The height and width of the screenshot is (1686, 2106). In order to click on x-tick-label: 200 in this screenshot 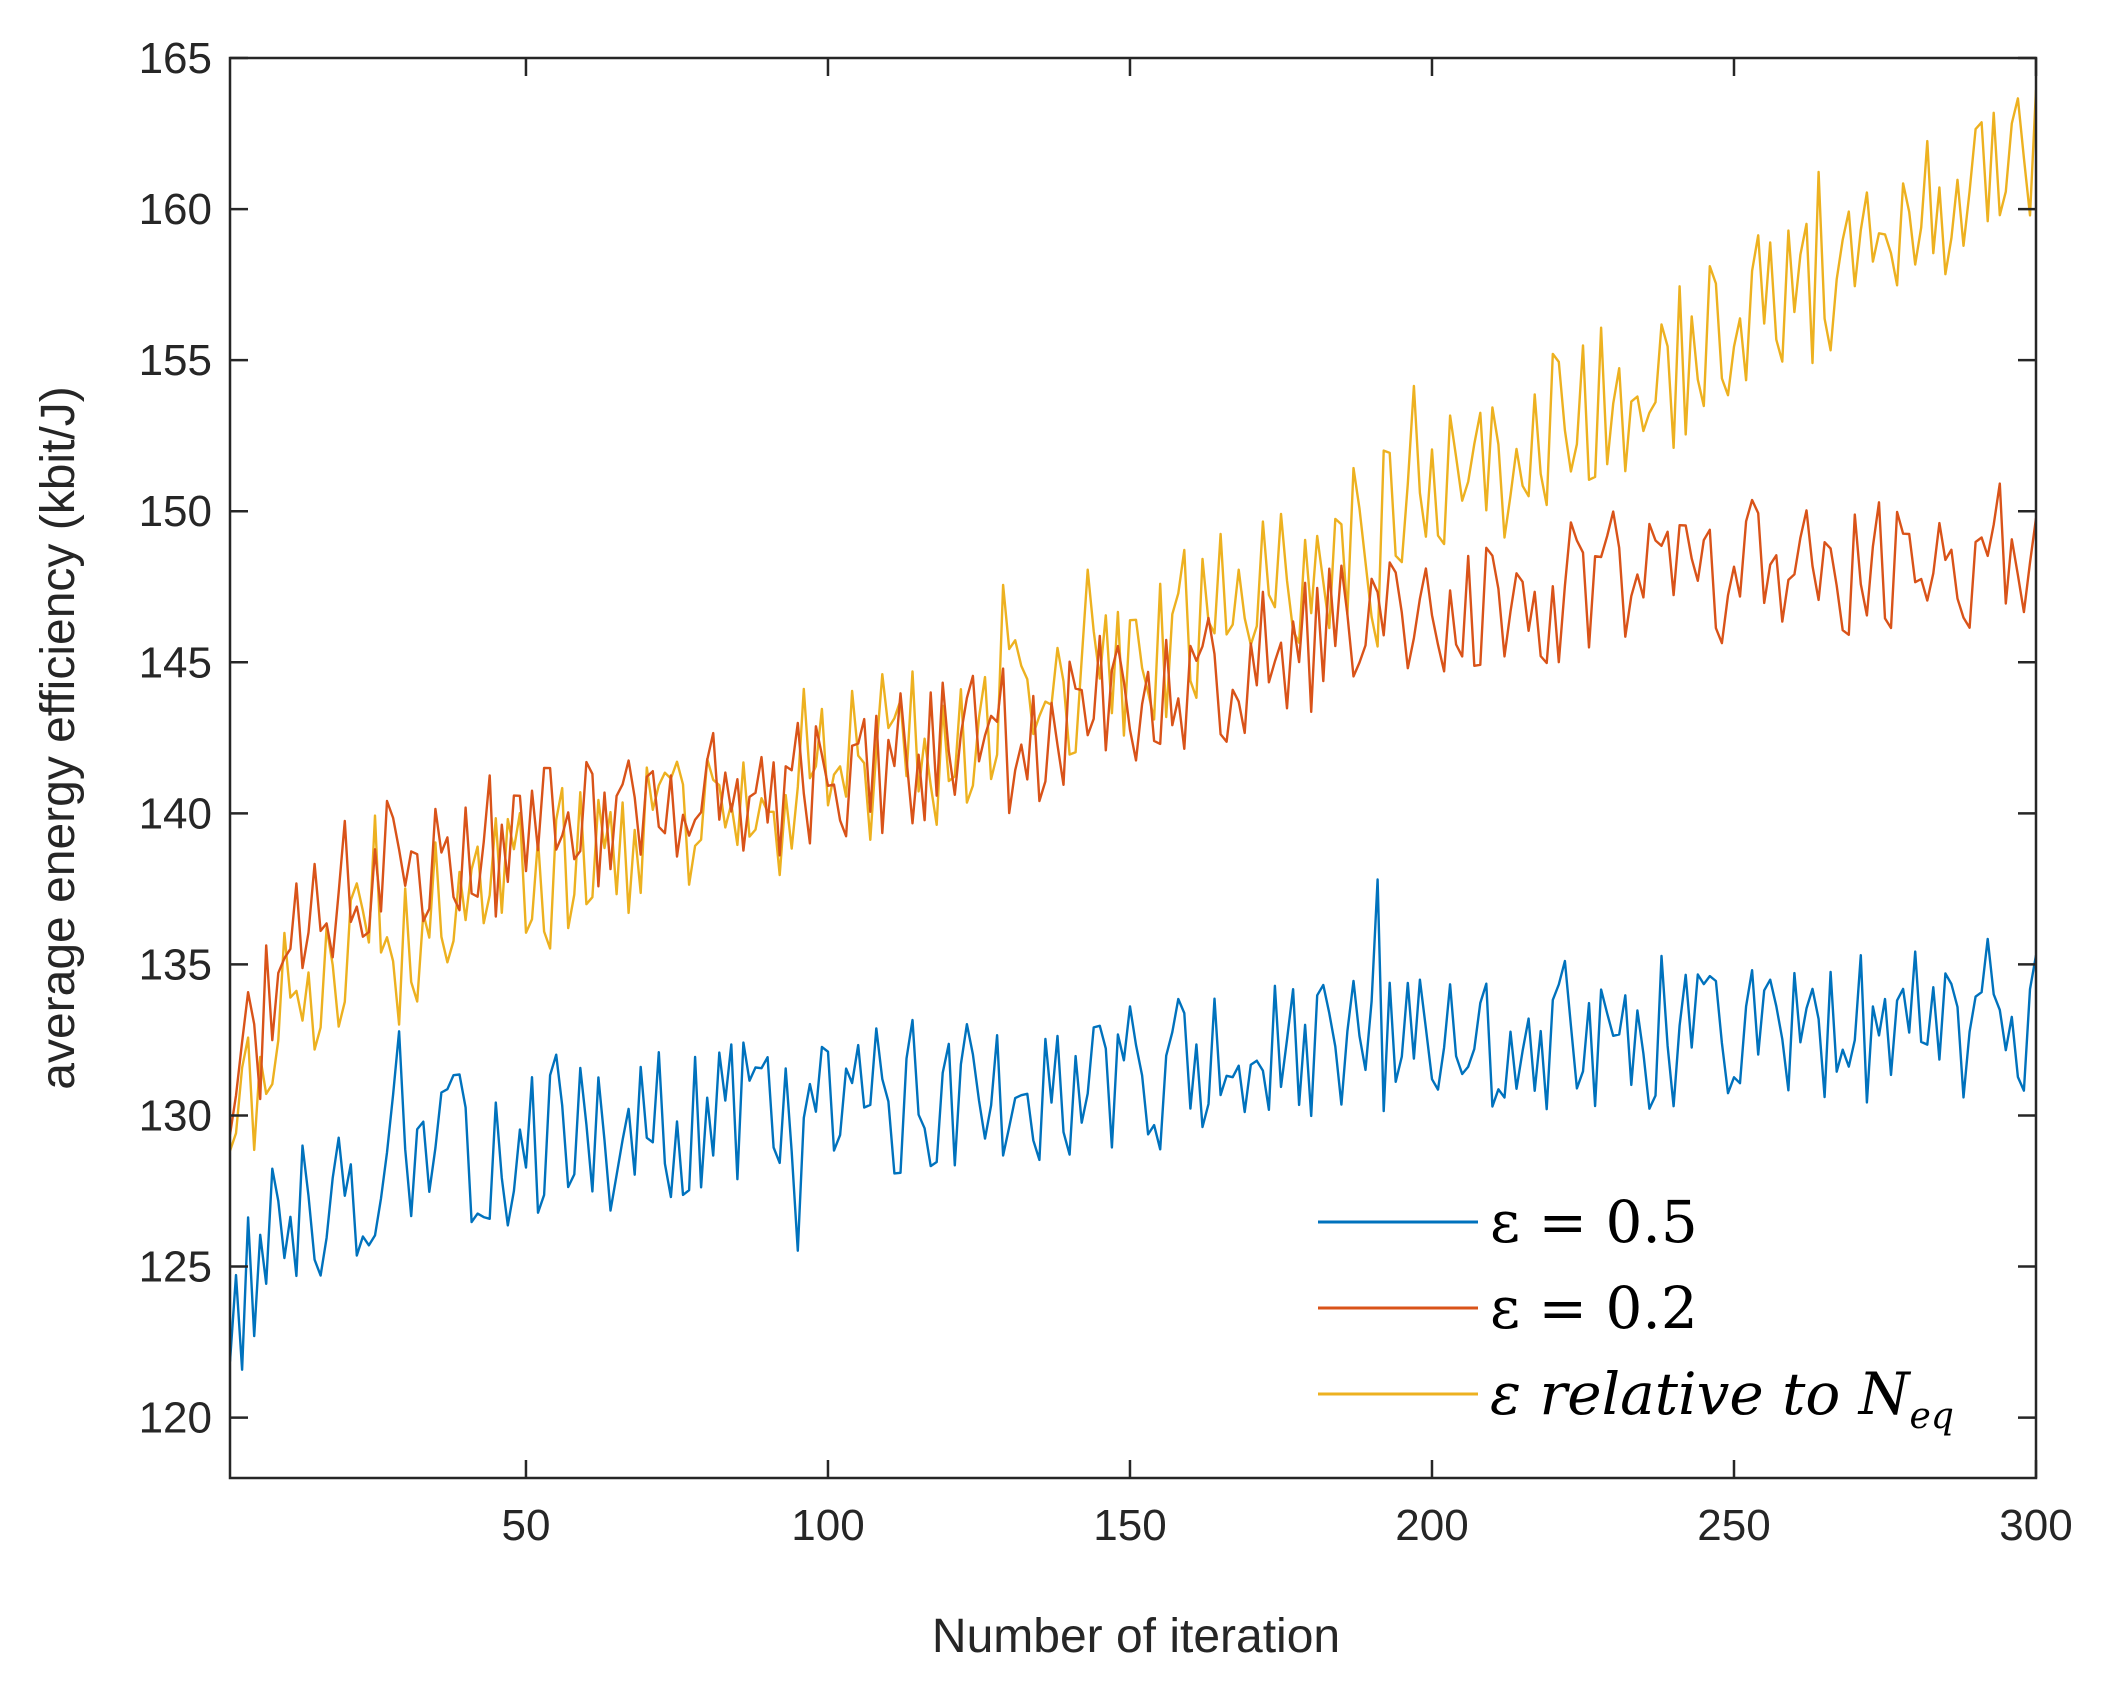, I will do `click(1431, 1525)`.